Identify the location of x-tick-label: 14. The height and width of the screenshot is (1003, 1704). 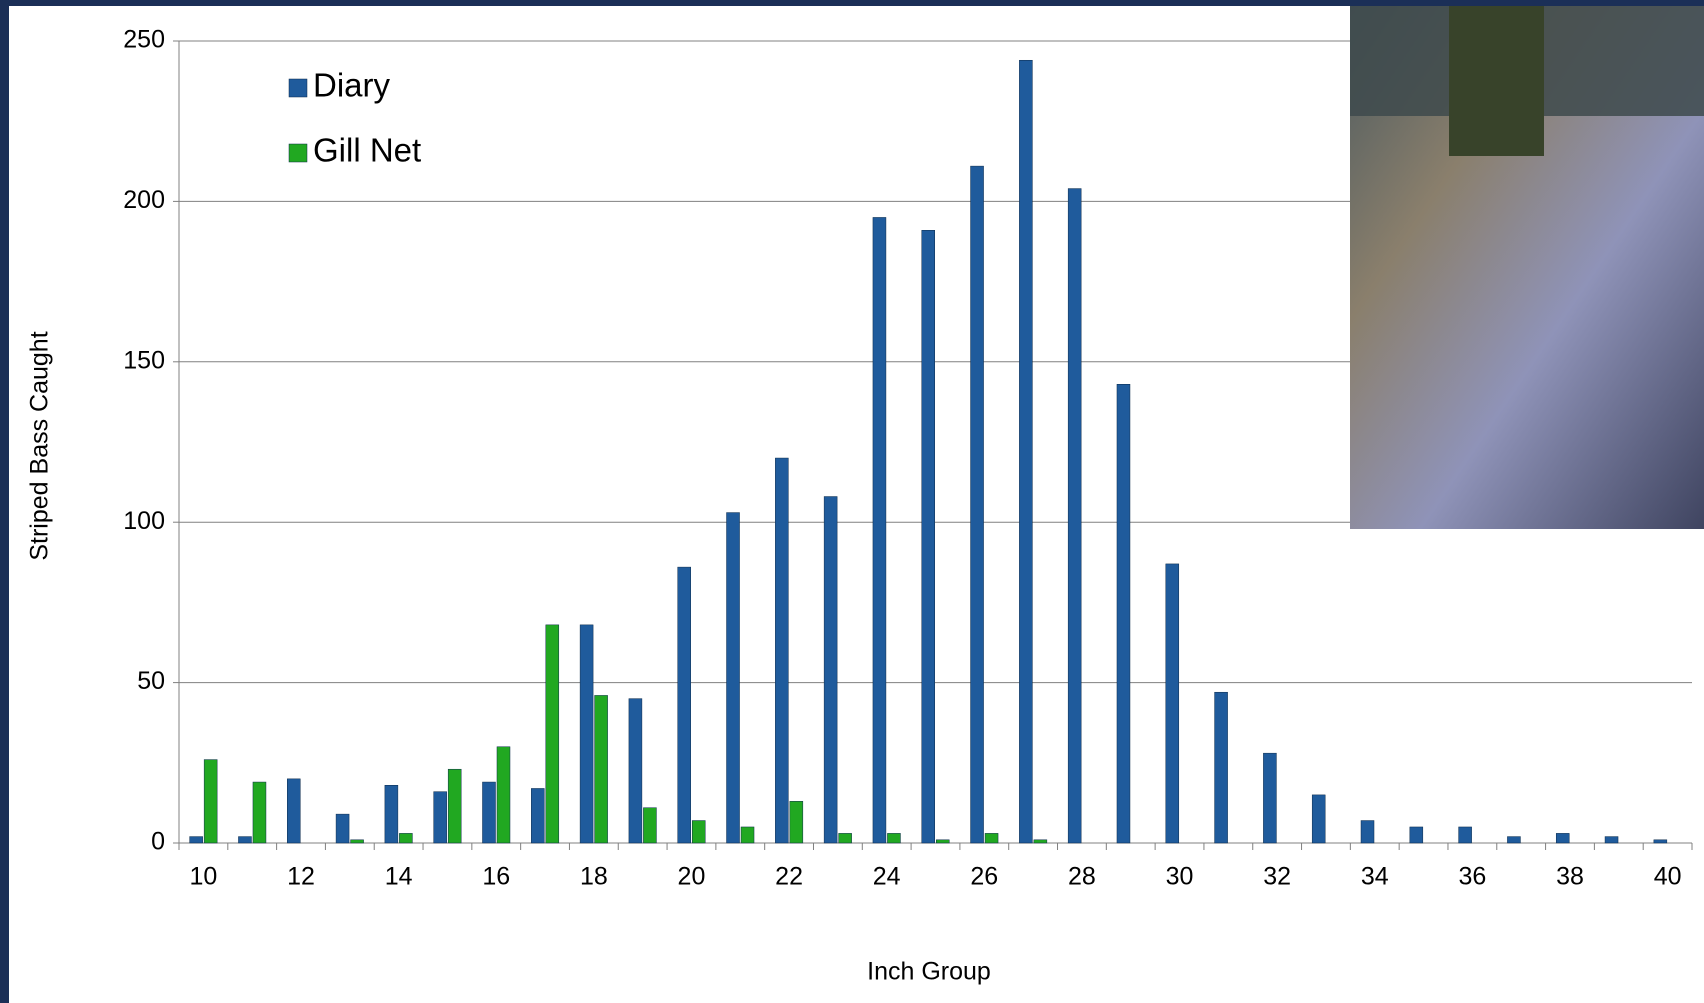
(399, 877).